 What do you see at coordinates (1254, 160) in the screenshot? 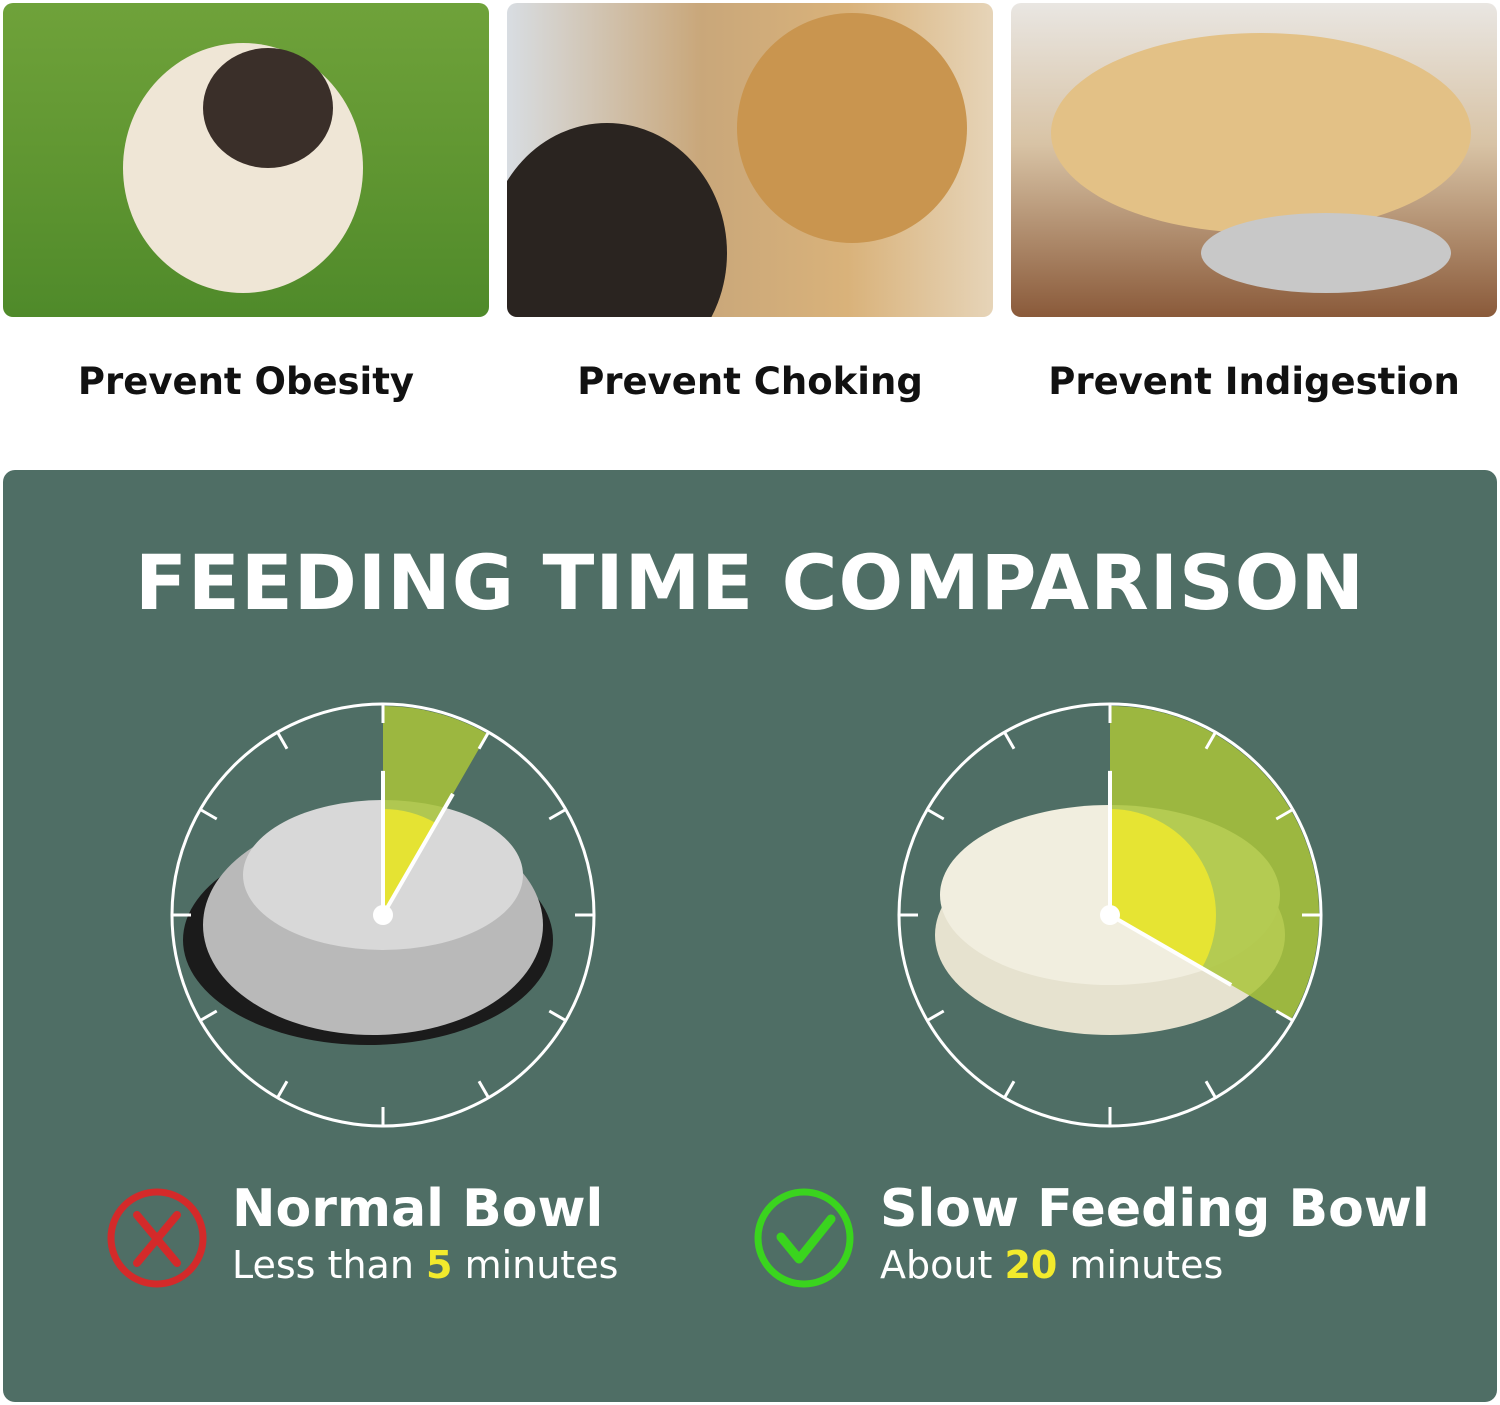
I see `labrador-photo` at bounding box center [1254, 160].